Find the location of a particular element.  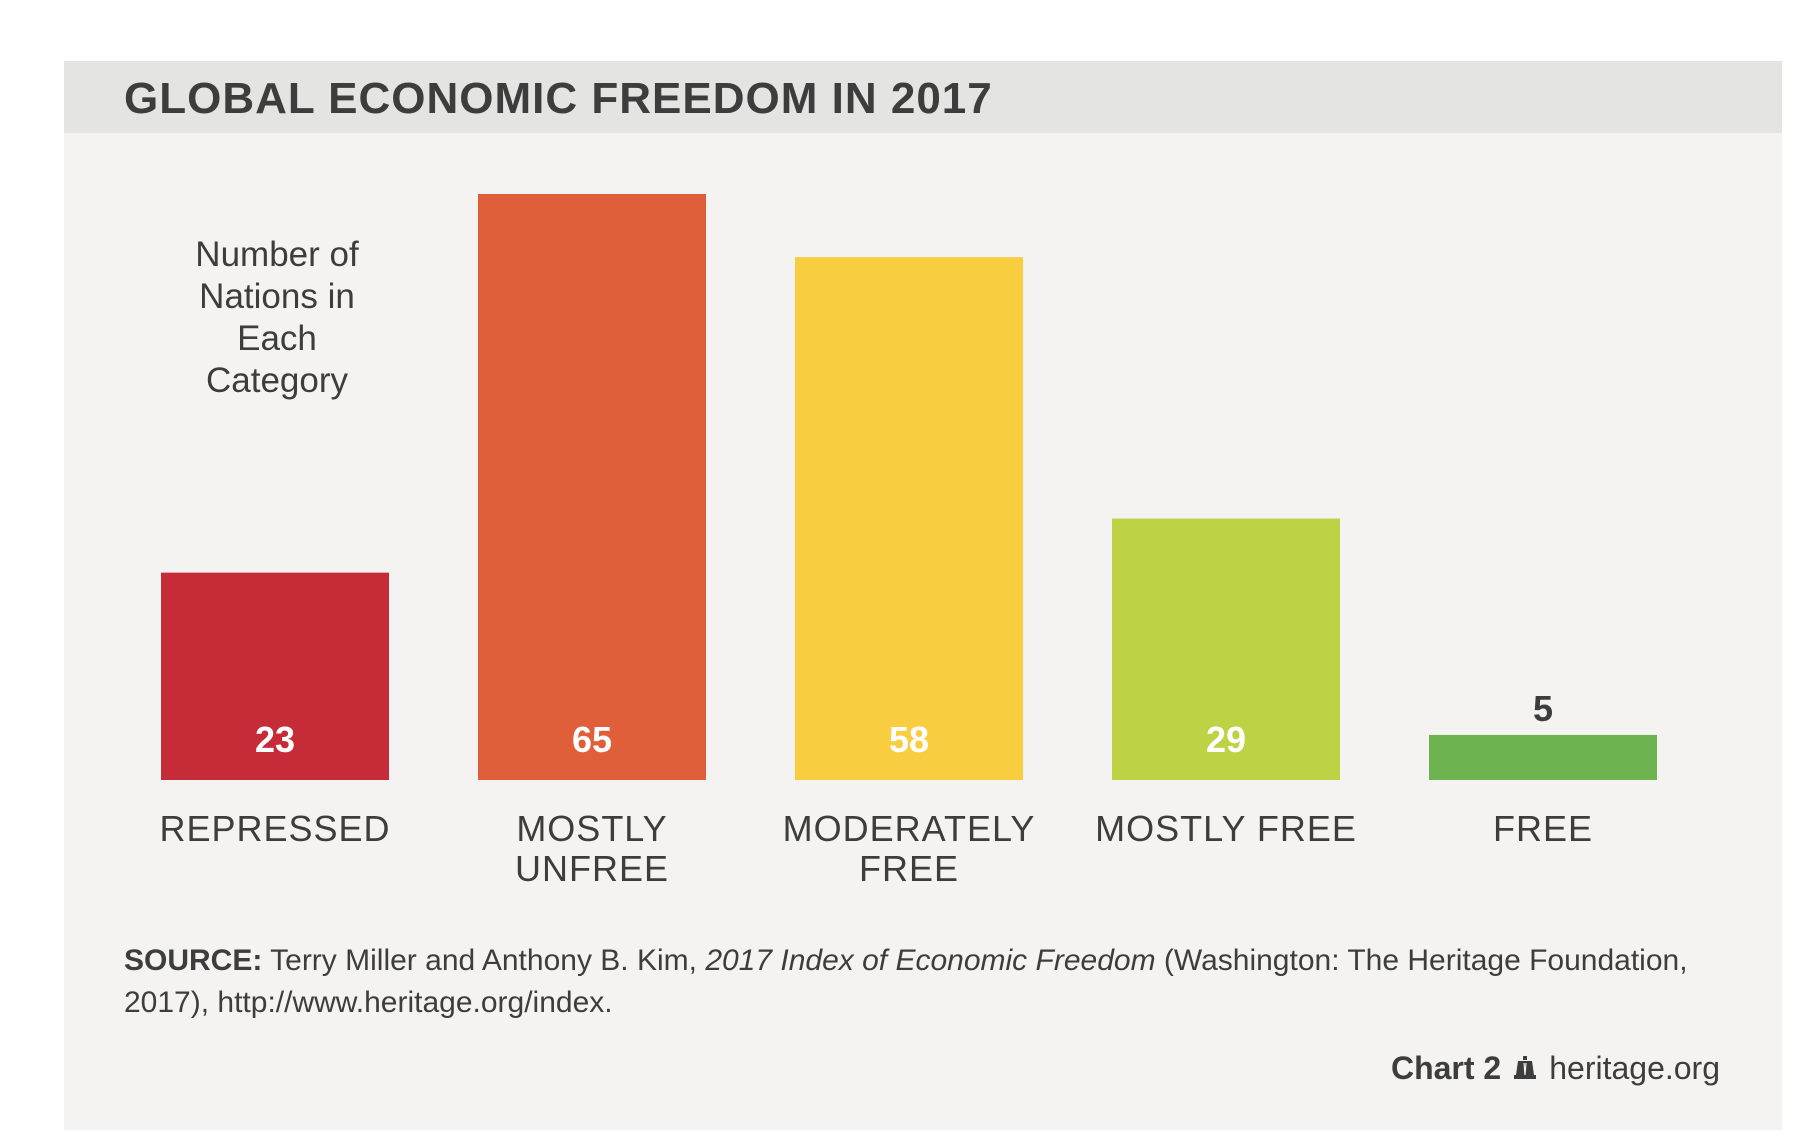

category-label-2: MODERATELY FREE is located at coordinates (909, 848).